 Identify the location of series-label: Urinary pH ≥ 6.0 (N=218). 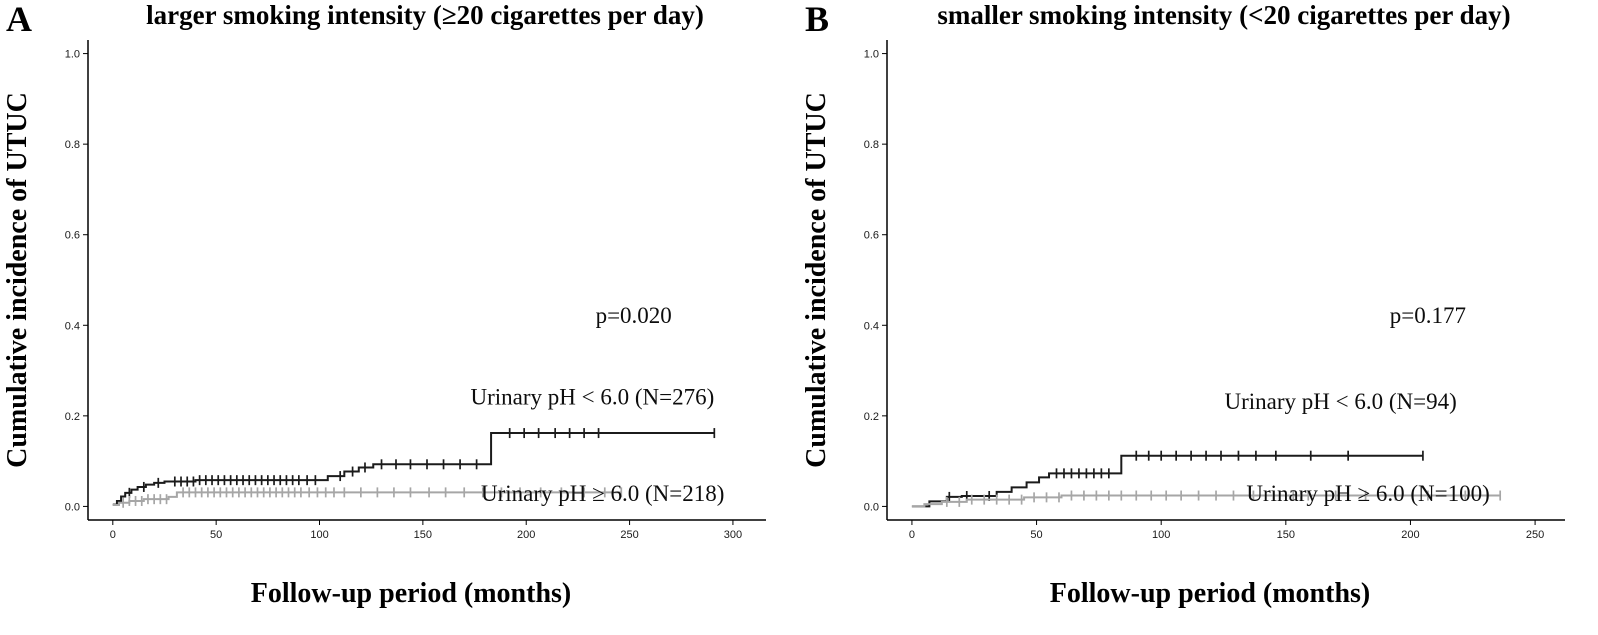
(602, 493).